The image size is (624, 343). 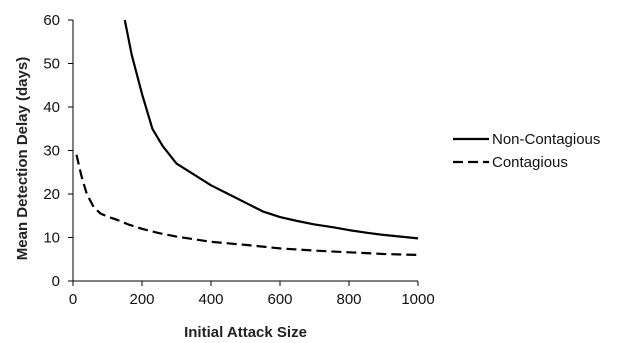 What do you see at coordinates (546, 139) in the screenshot?
I see `legend-label-non-contagious: Non-Contagious` at bounding box center [546, 139].